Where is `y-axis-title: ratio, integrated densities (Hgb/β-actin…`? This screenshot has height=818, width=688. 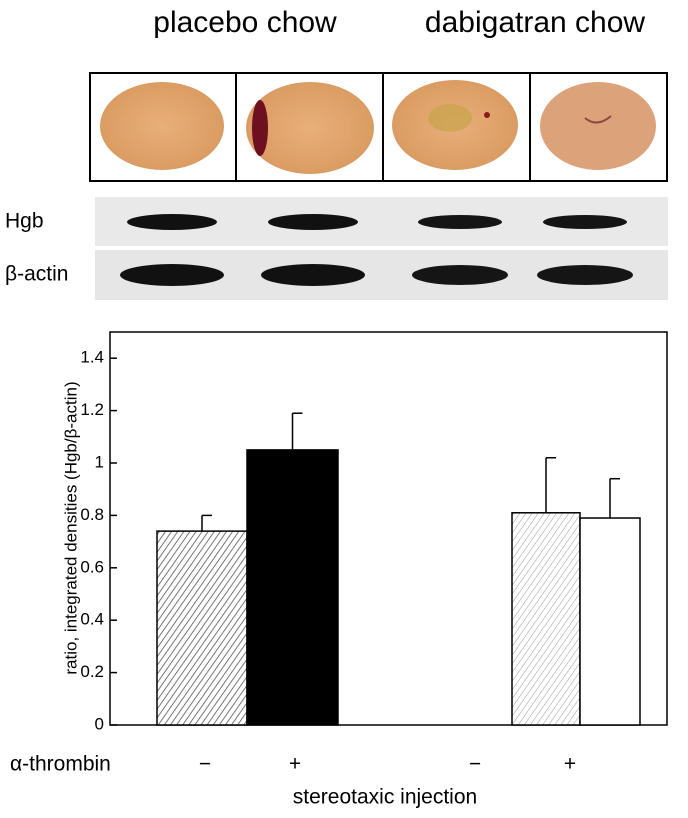 y-axis-title: ratio, integrated densities (Hgb/β-actin… is located at coordinates (70, 527).